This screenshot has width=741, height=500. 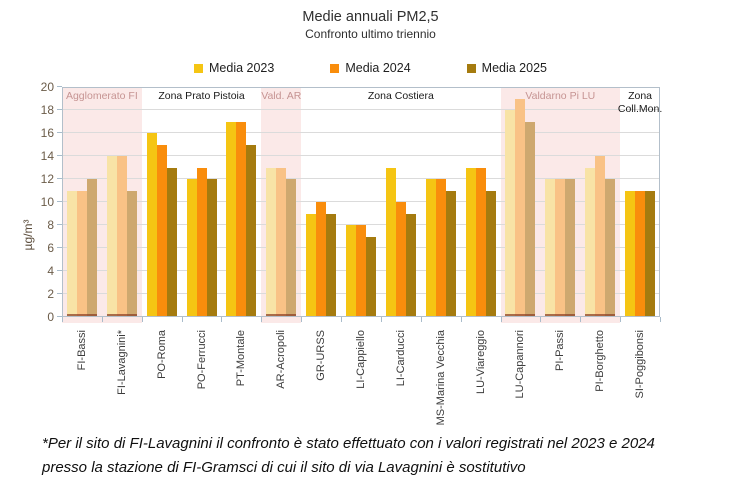 What do you see at coordinates (198, 68) in the screenshot?
I see `legend-swatch-2023-icon` at bounding box center [198, 68].